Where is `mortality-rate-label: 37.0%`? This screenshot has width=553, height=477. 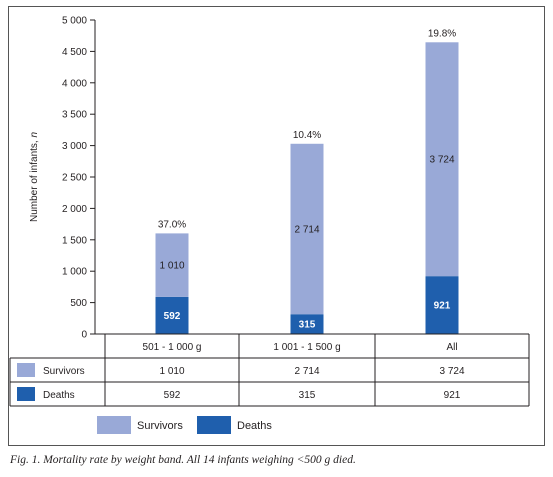
mortality-rate-label: 37.0% is located at coordinates (172, 224).